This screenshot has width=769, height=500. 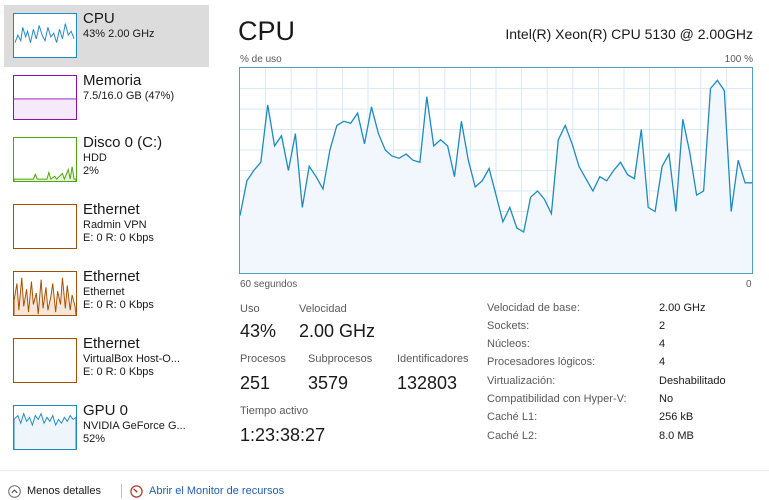 I want to click on sidebar-item-sub: Ethernet, so click(x=104, y=292).